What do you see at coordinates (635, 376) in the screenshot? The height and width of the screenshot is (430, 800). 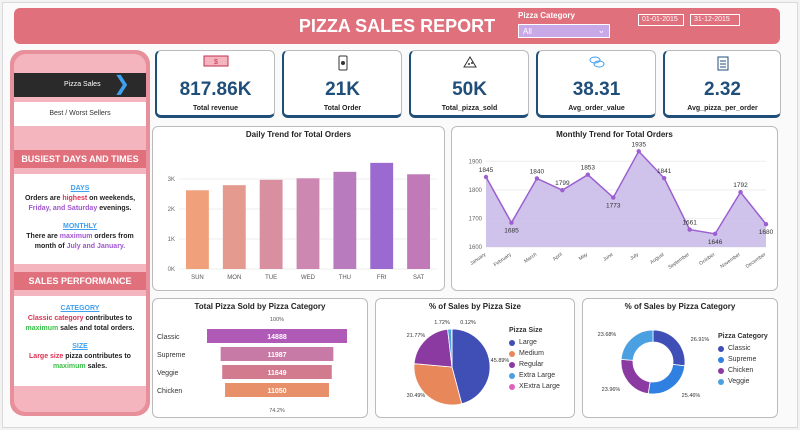 I see `slice-chicken` at bounding box center [635, 376].